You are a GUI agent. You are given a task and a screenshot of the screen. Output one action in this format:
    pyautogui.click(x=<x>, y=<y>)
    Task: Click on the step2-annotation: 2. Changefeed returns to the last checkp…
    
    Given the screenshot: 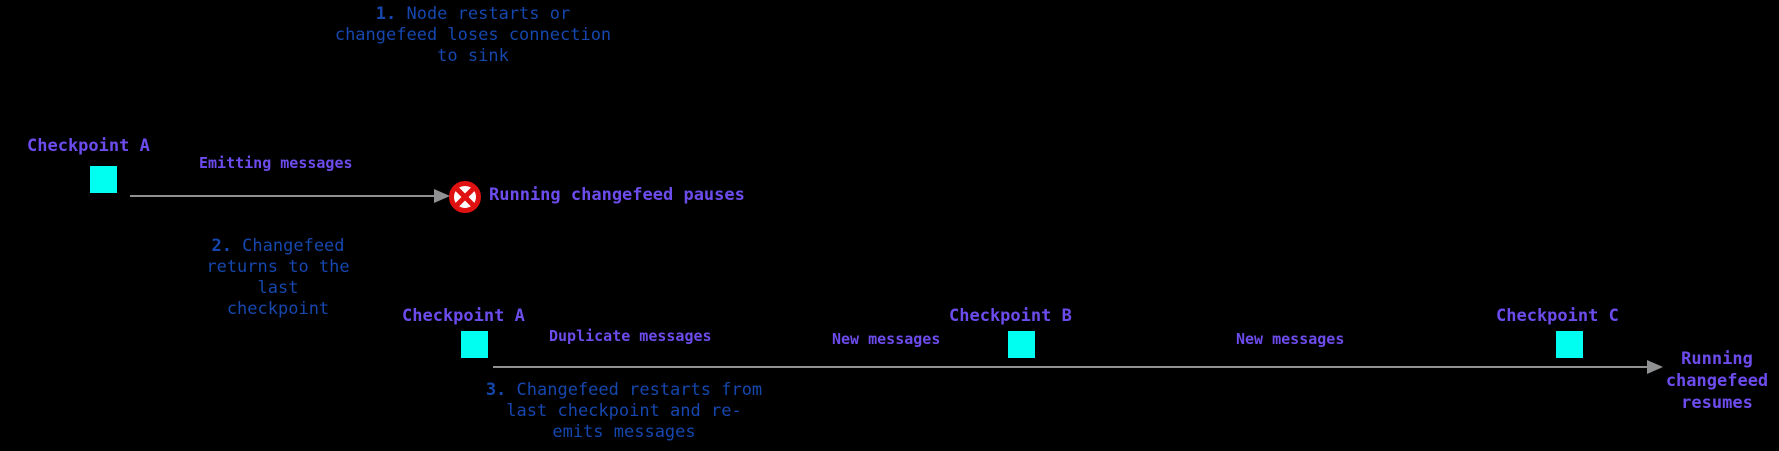 What is the action you would take?
    pyautogui.click(x=278, y=278)
    